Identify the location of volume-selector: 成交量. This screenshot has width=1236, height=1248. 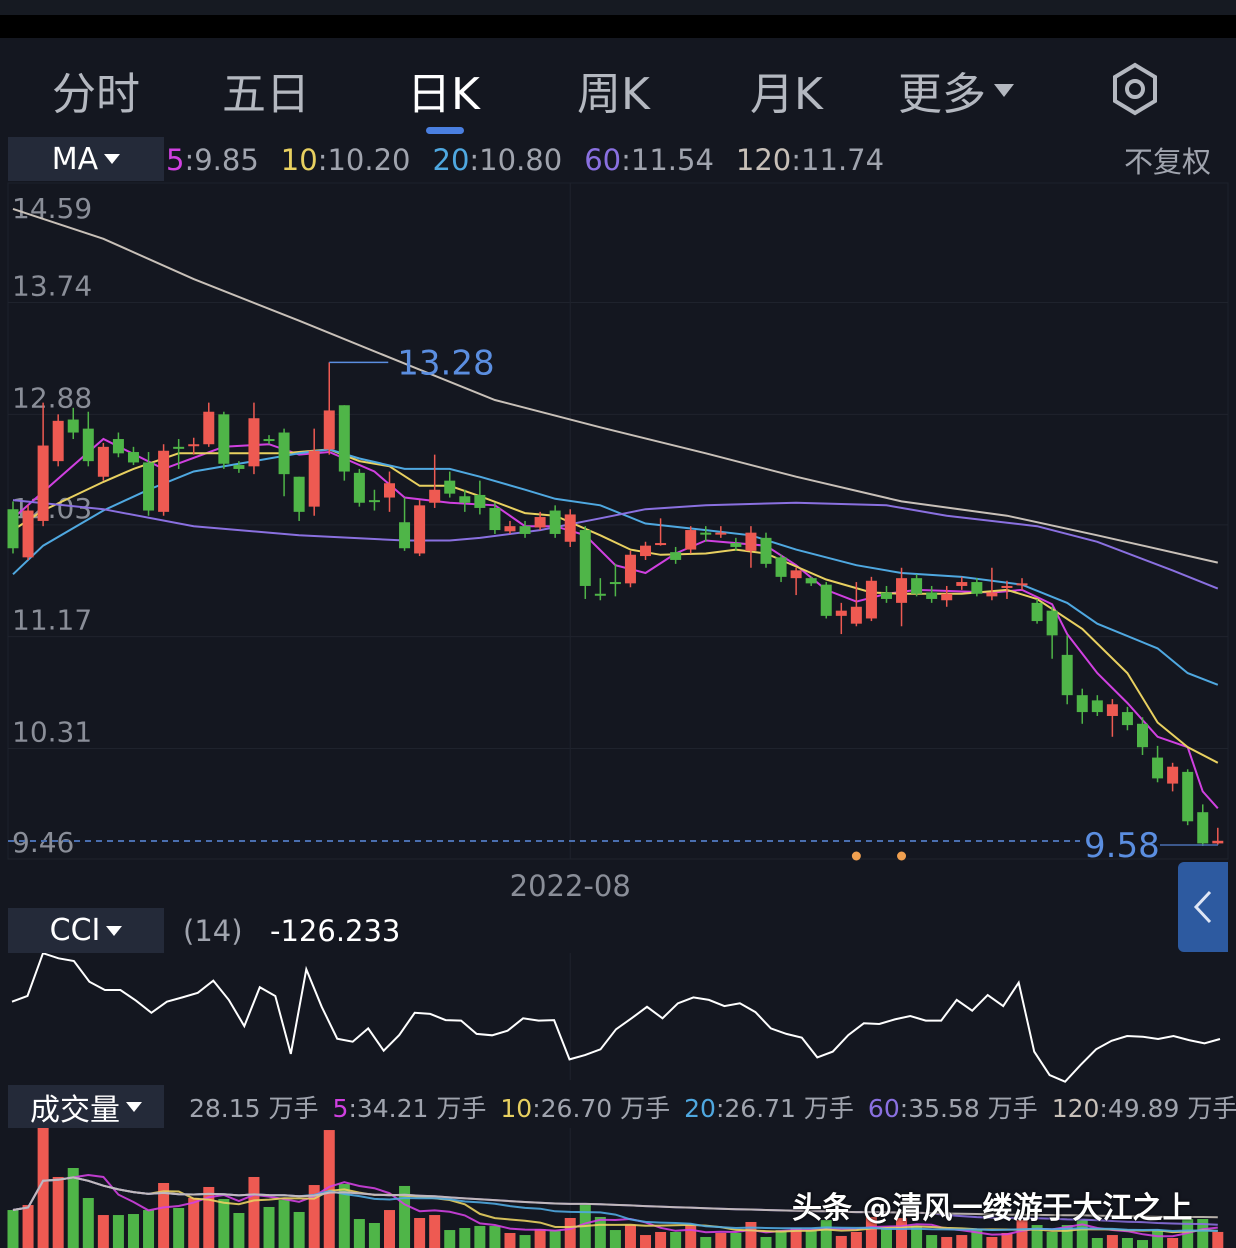
(86, 1106).